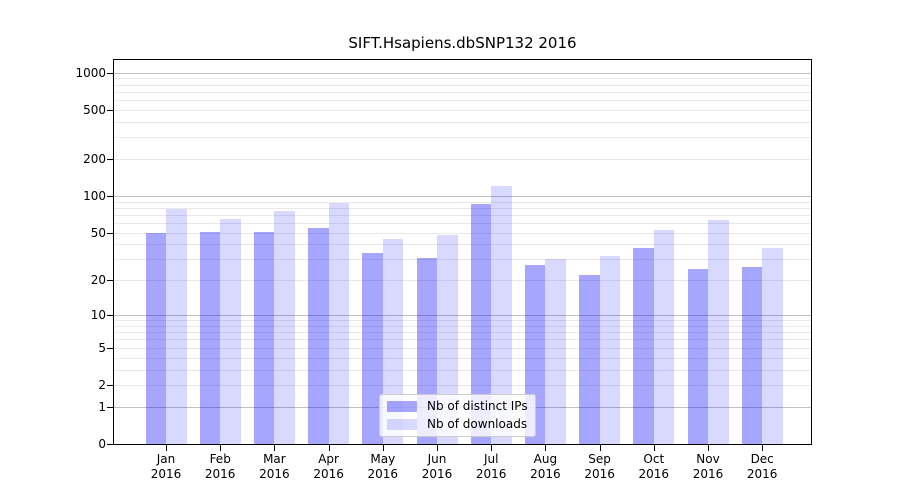 The image size is (900, 500). I want to click on y-tick-label: 200, so click(94, 158).